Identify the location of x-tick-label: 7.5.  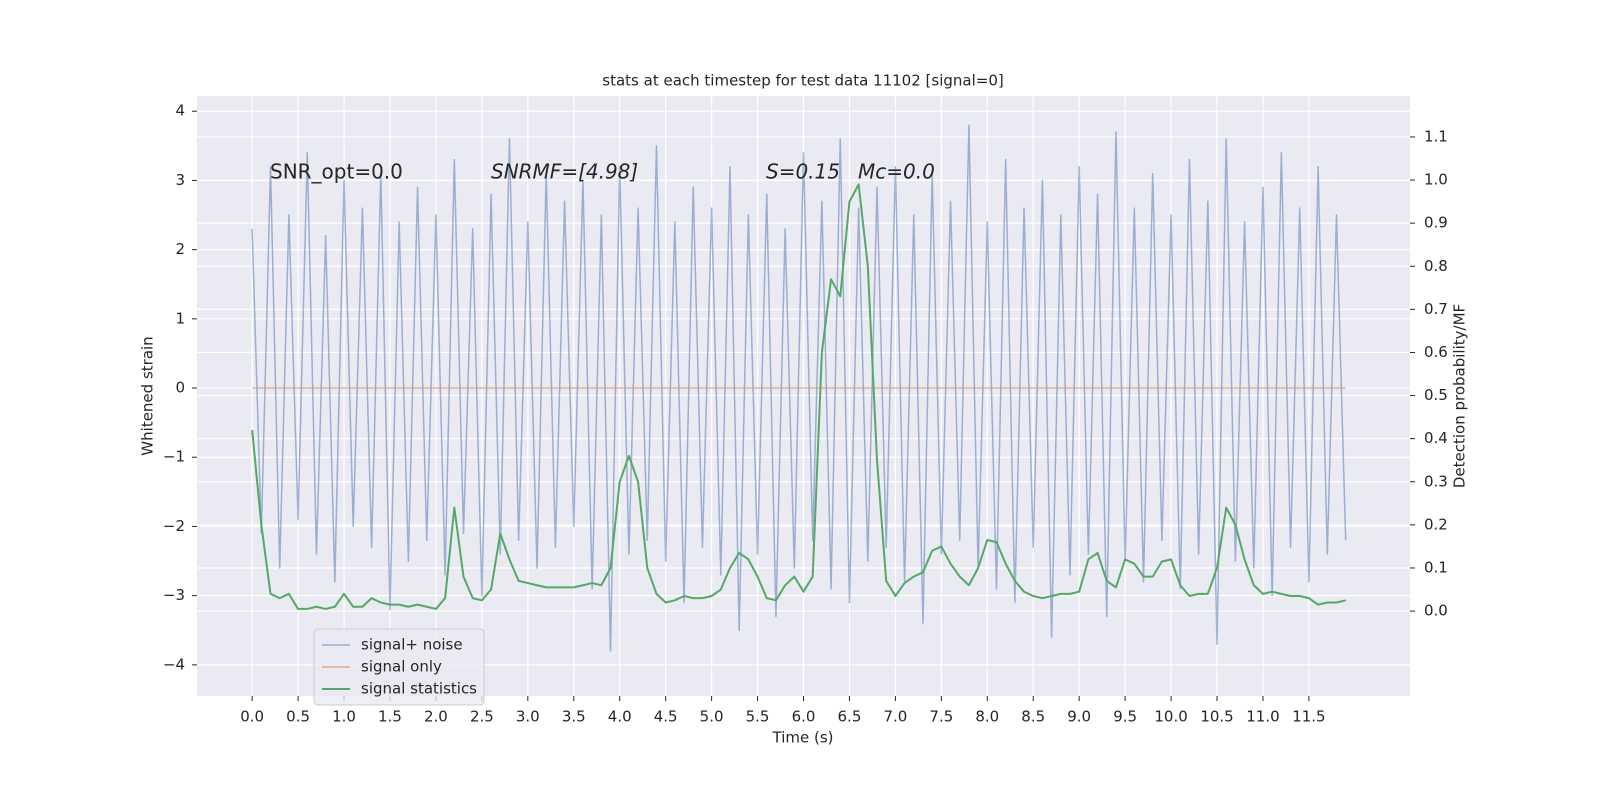
(941, 717).